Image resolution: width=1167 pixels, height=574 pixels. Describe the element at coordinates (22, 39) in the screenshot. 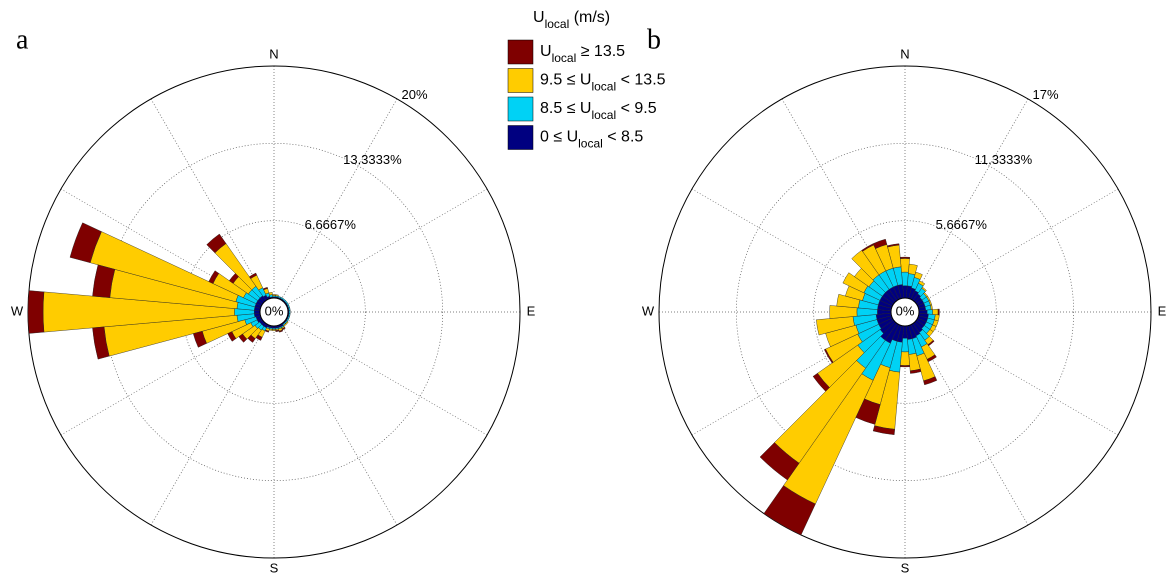

I see `panel-label: a` at that location.